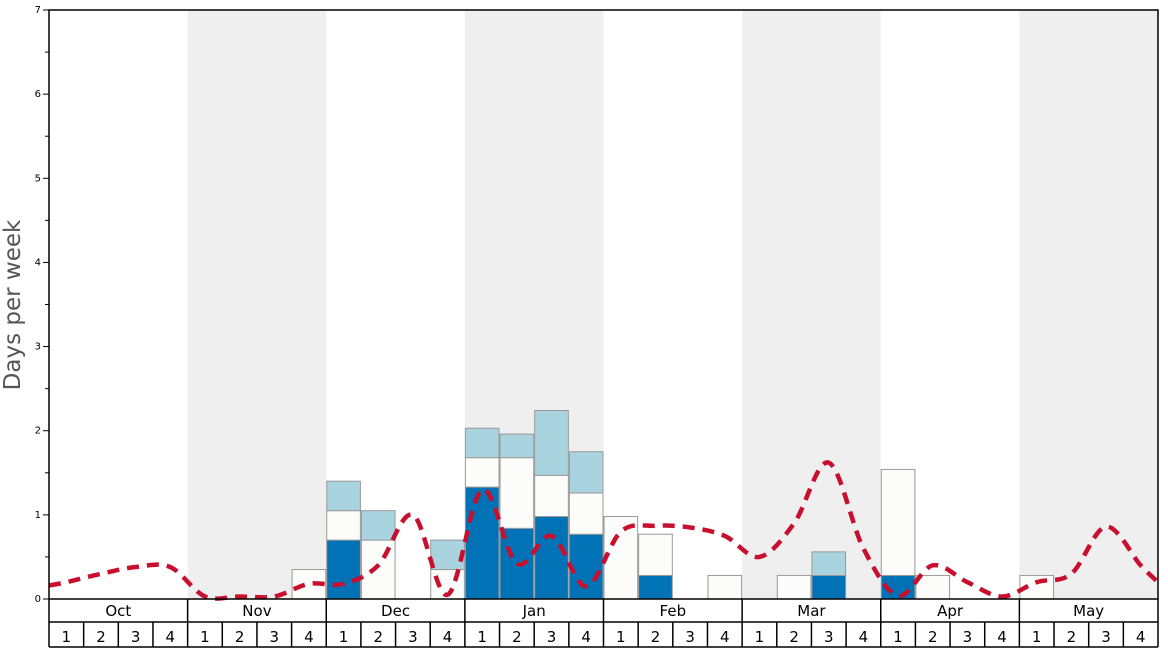 The image size is (1168, 652). Describe the element at coordinates (534, 611) in the screenshot. I see `month-label-jan: Jan` at that location.